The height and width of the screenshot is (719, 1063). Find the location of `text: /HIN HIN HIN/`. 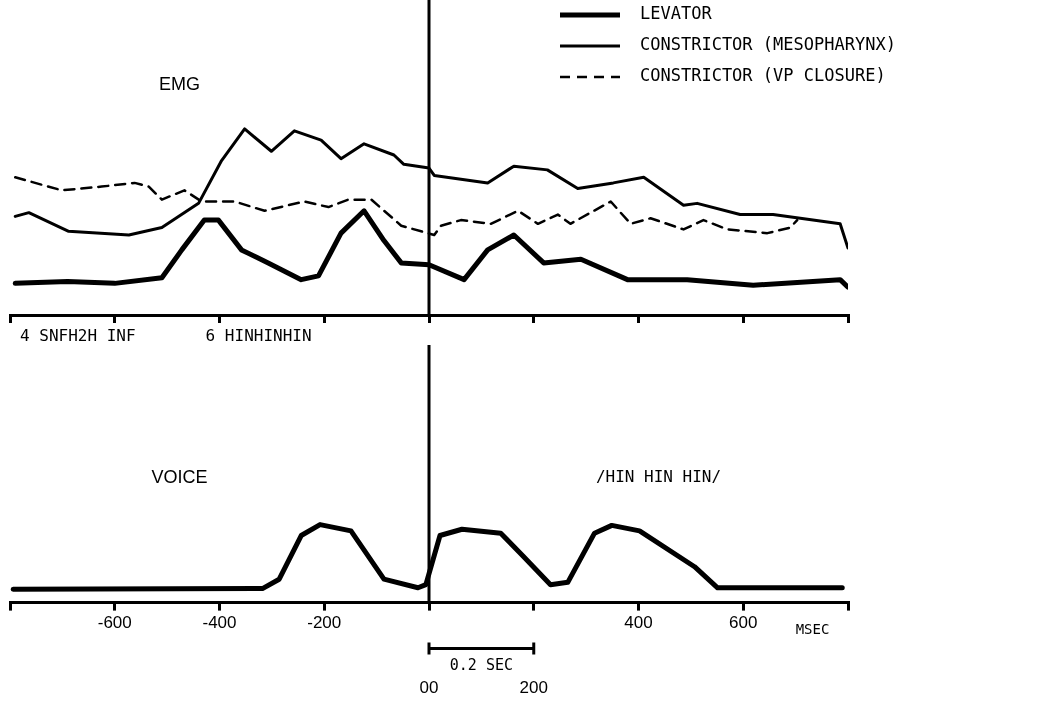

text: /HIN HIN HIN/ is located at coordinates (658, 476).